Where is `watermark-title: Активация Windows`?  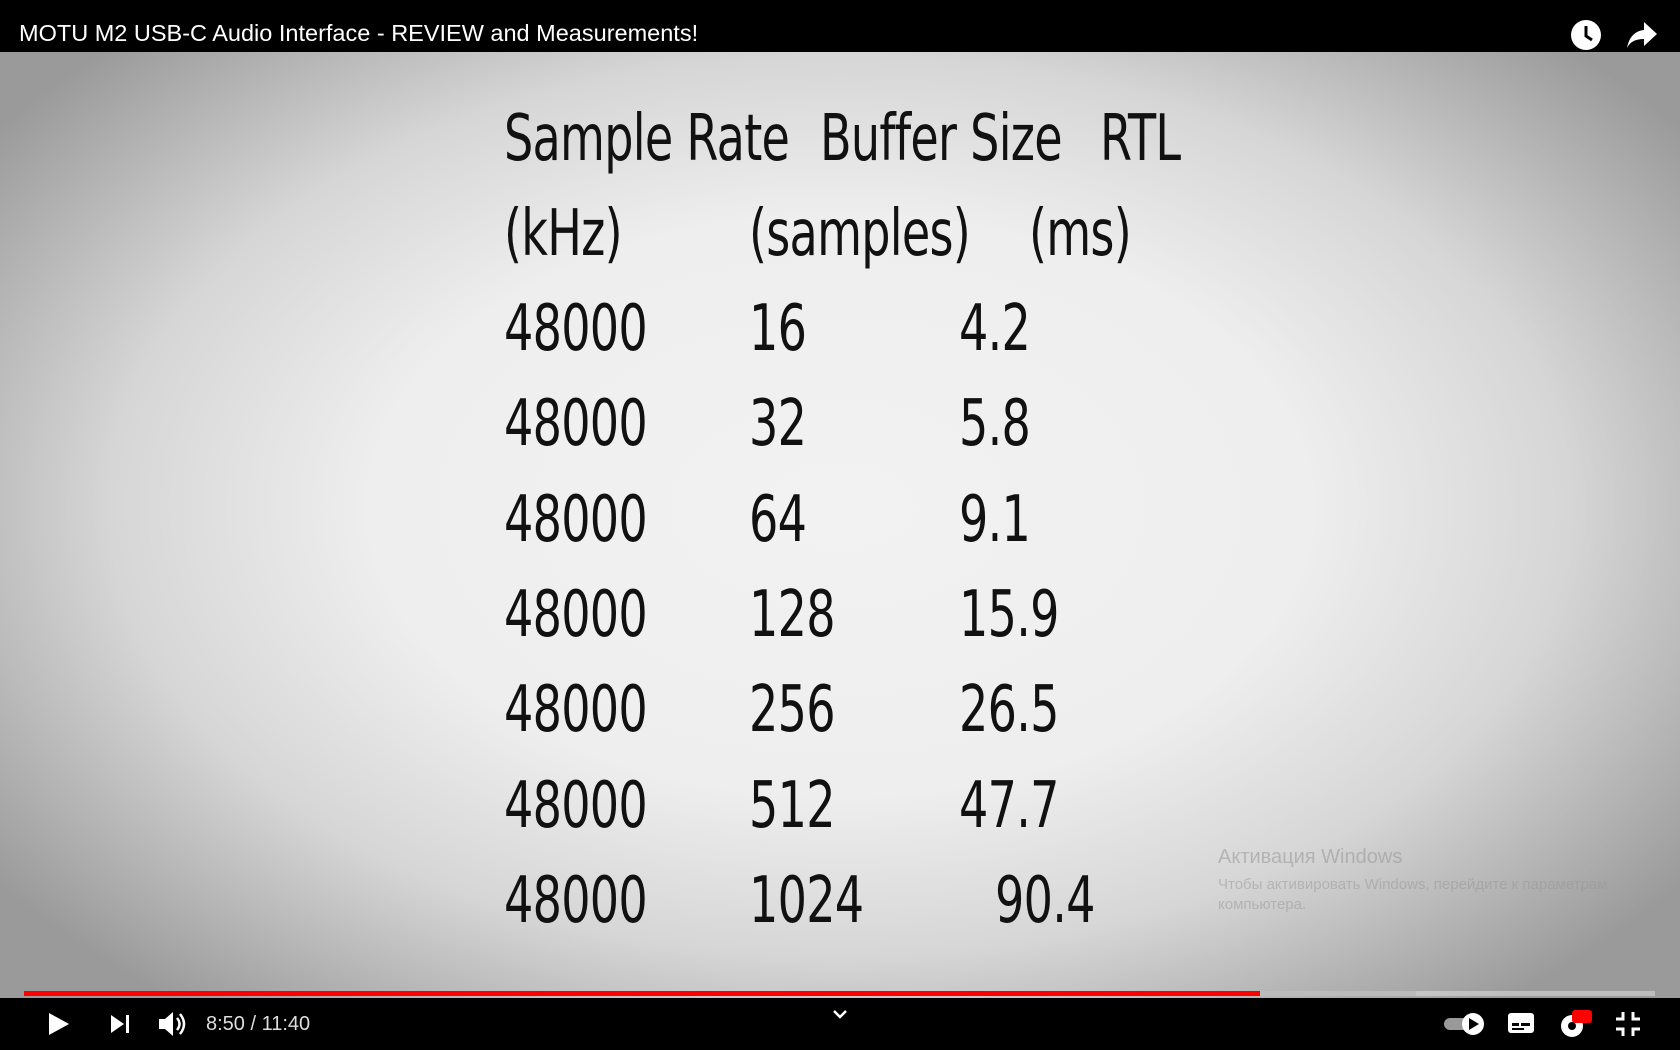
watermark-title: Активация Windows is located at coordinates (1310, 857).